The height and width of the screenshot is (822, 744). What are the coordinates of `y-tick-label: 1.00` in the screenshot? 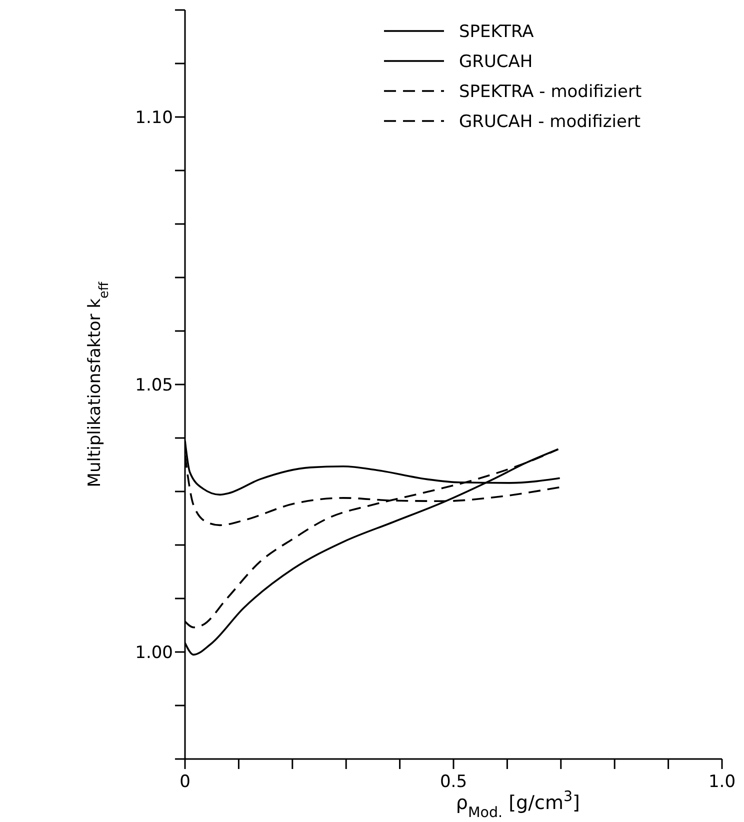 It's located at (154, 653).